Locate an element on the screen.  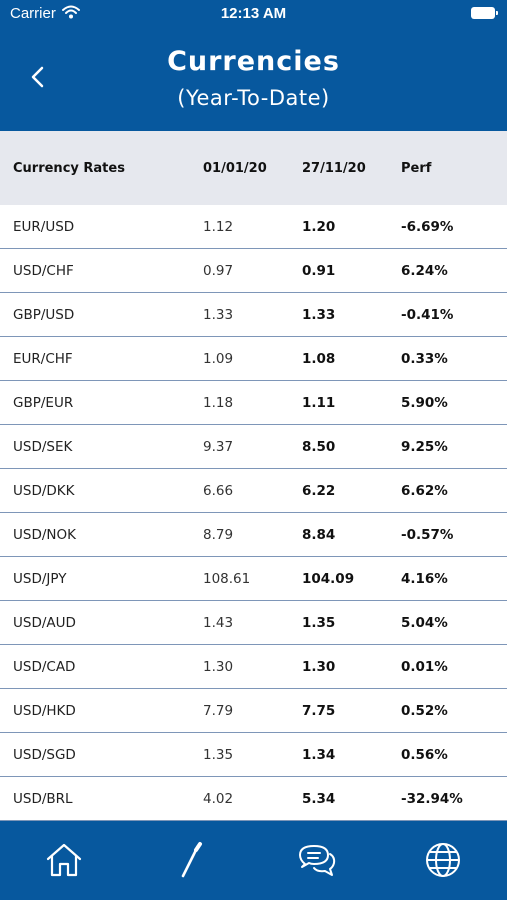
performance: 0.33% is located at coordinates (424, 359).